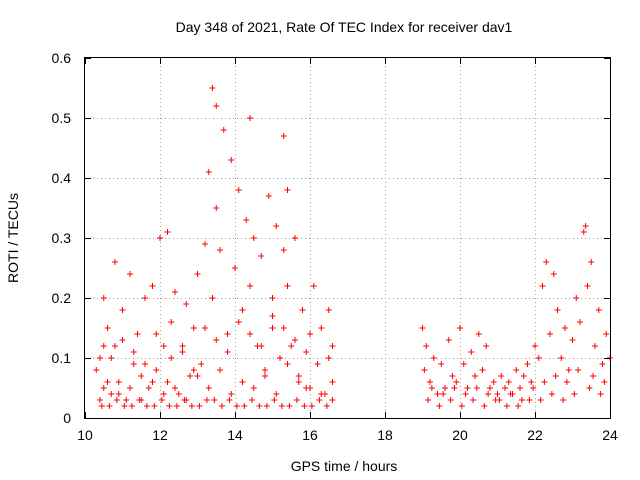 The width and height of the screenshot is (640, 480). I want to click on x-tick-label: 20, so click(460, 435).